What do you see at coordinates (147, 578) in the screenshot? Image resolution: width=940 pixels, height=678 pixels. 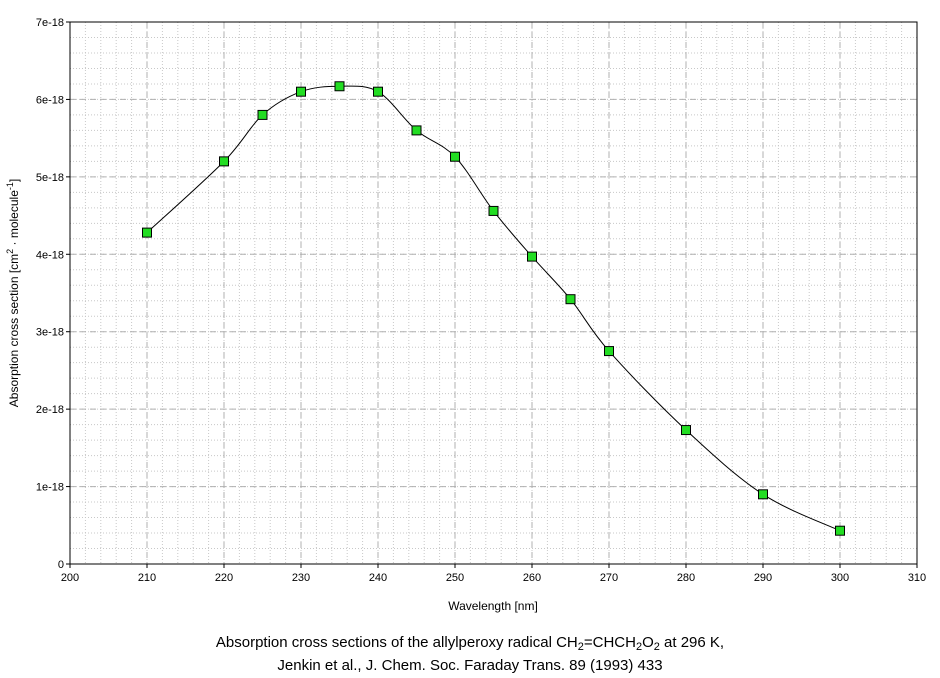 I see `x-tick-label: 210` at bounding box center [147, 578].